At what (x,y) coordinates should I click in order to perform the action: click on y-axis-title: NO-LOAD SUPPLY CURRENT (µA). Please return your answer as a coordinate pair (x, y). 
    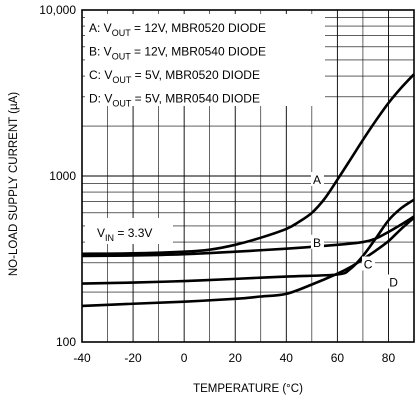
    Looking at the image, I should click on (14, 184).